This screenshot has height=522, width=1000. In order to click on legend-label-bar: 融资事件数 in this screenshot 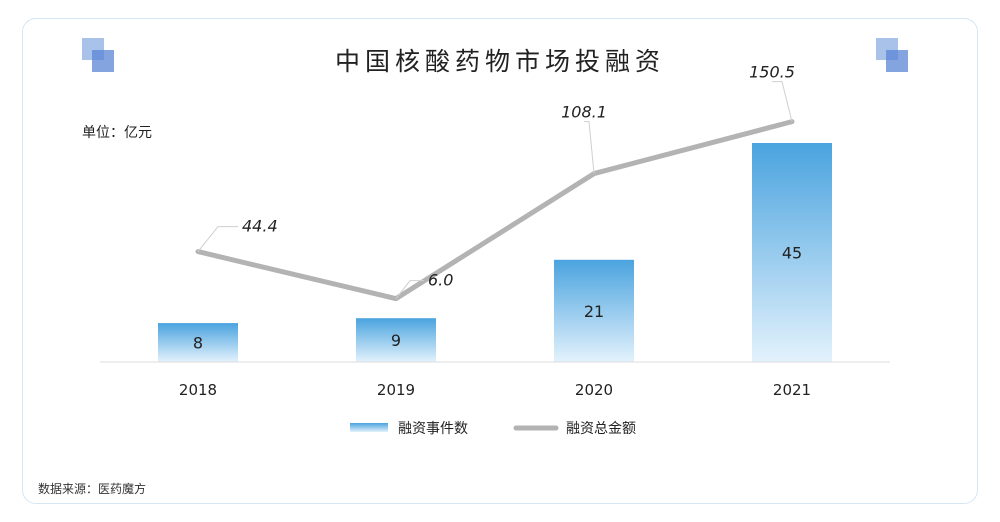, I will do `click(433, 429)`.